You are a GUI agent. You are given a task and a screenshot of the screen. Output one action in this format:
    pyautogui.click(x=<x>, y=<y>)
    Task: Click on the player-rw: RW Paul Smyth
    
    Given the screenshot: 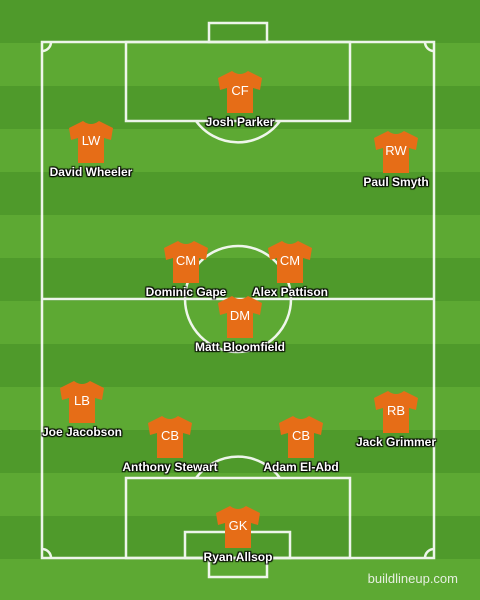 What is the action you would take?
    pyautogui.click(x=396, y=158)
    